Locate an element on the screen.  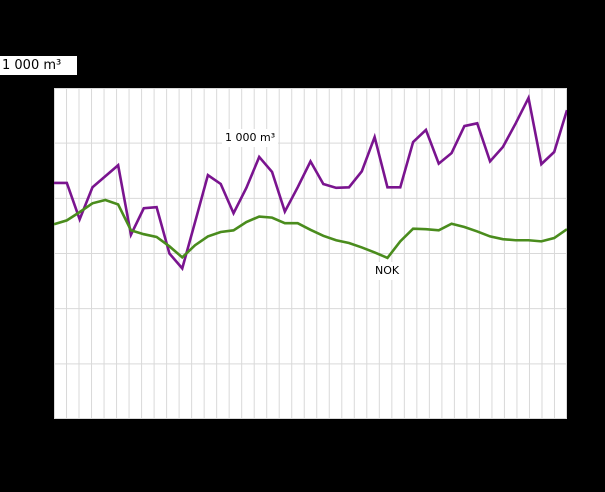
y-axis-unit-label: 1 000 m³ is located at coordinates (38, 65).